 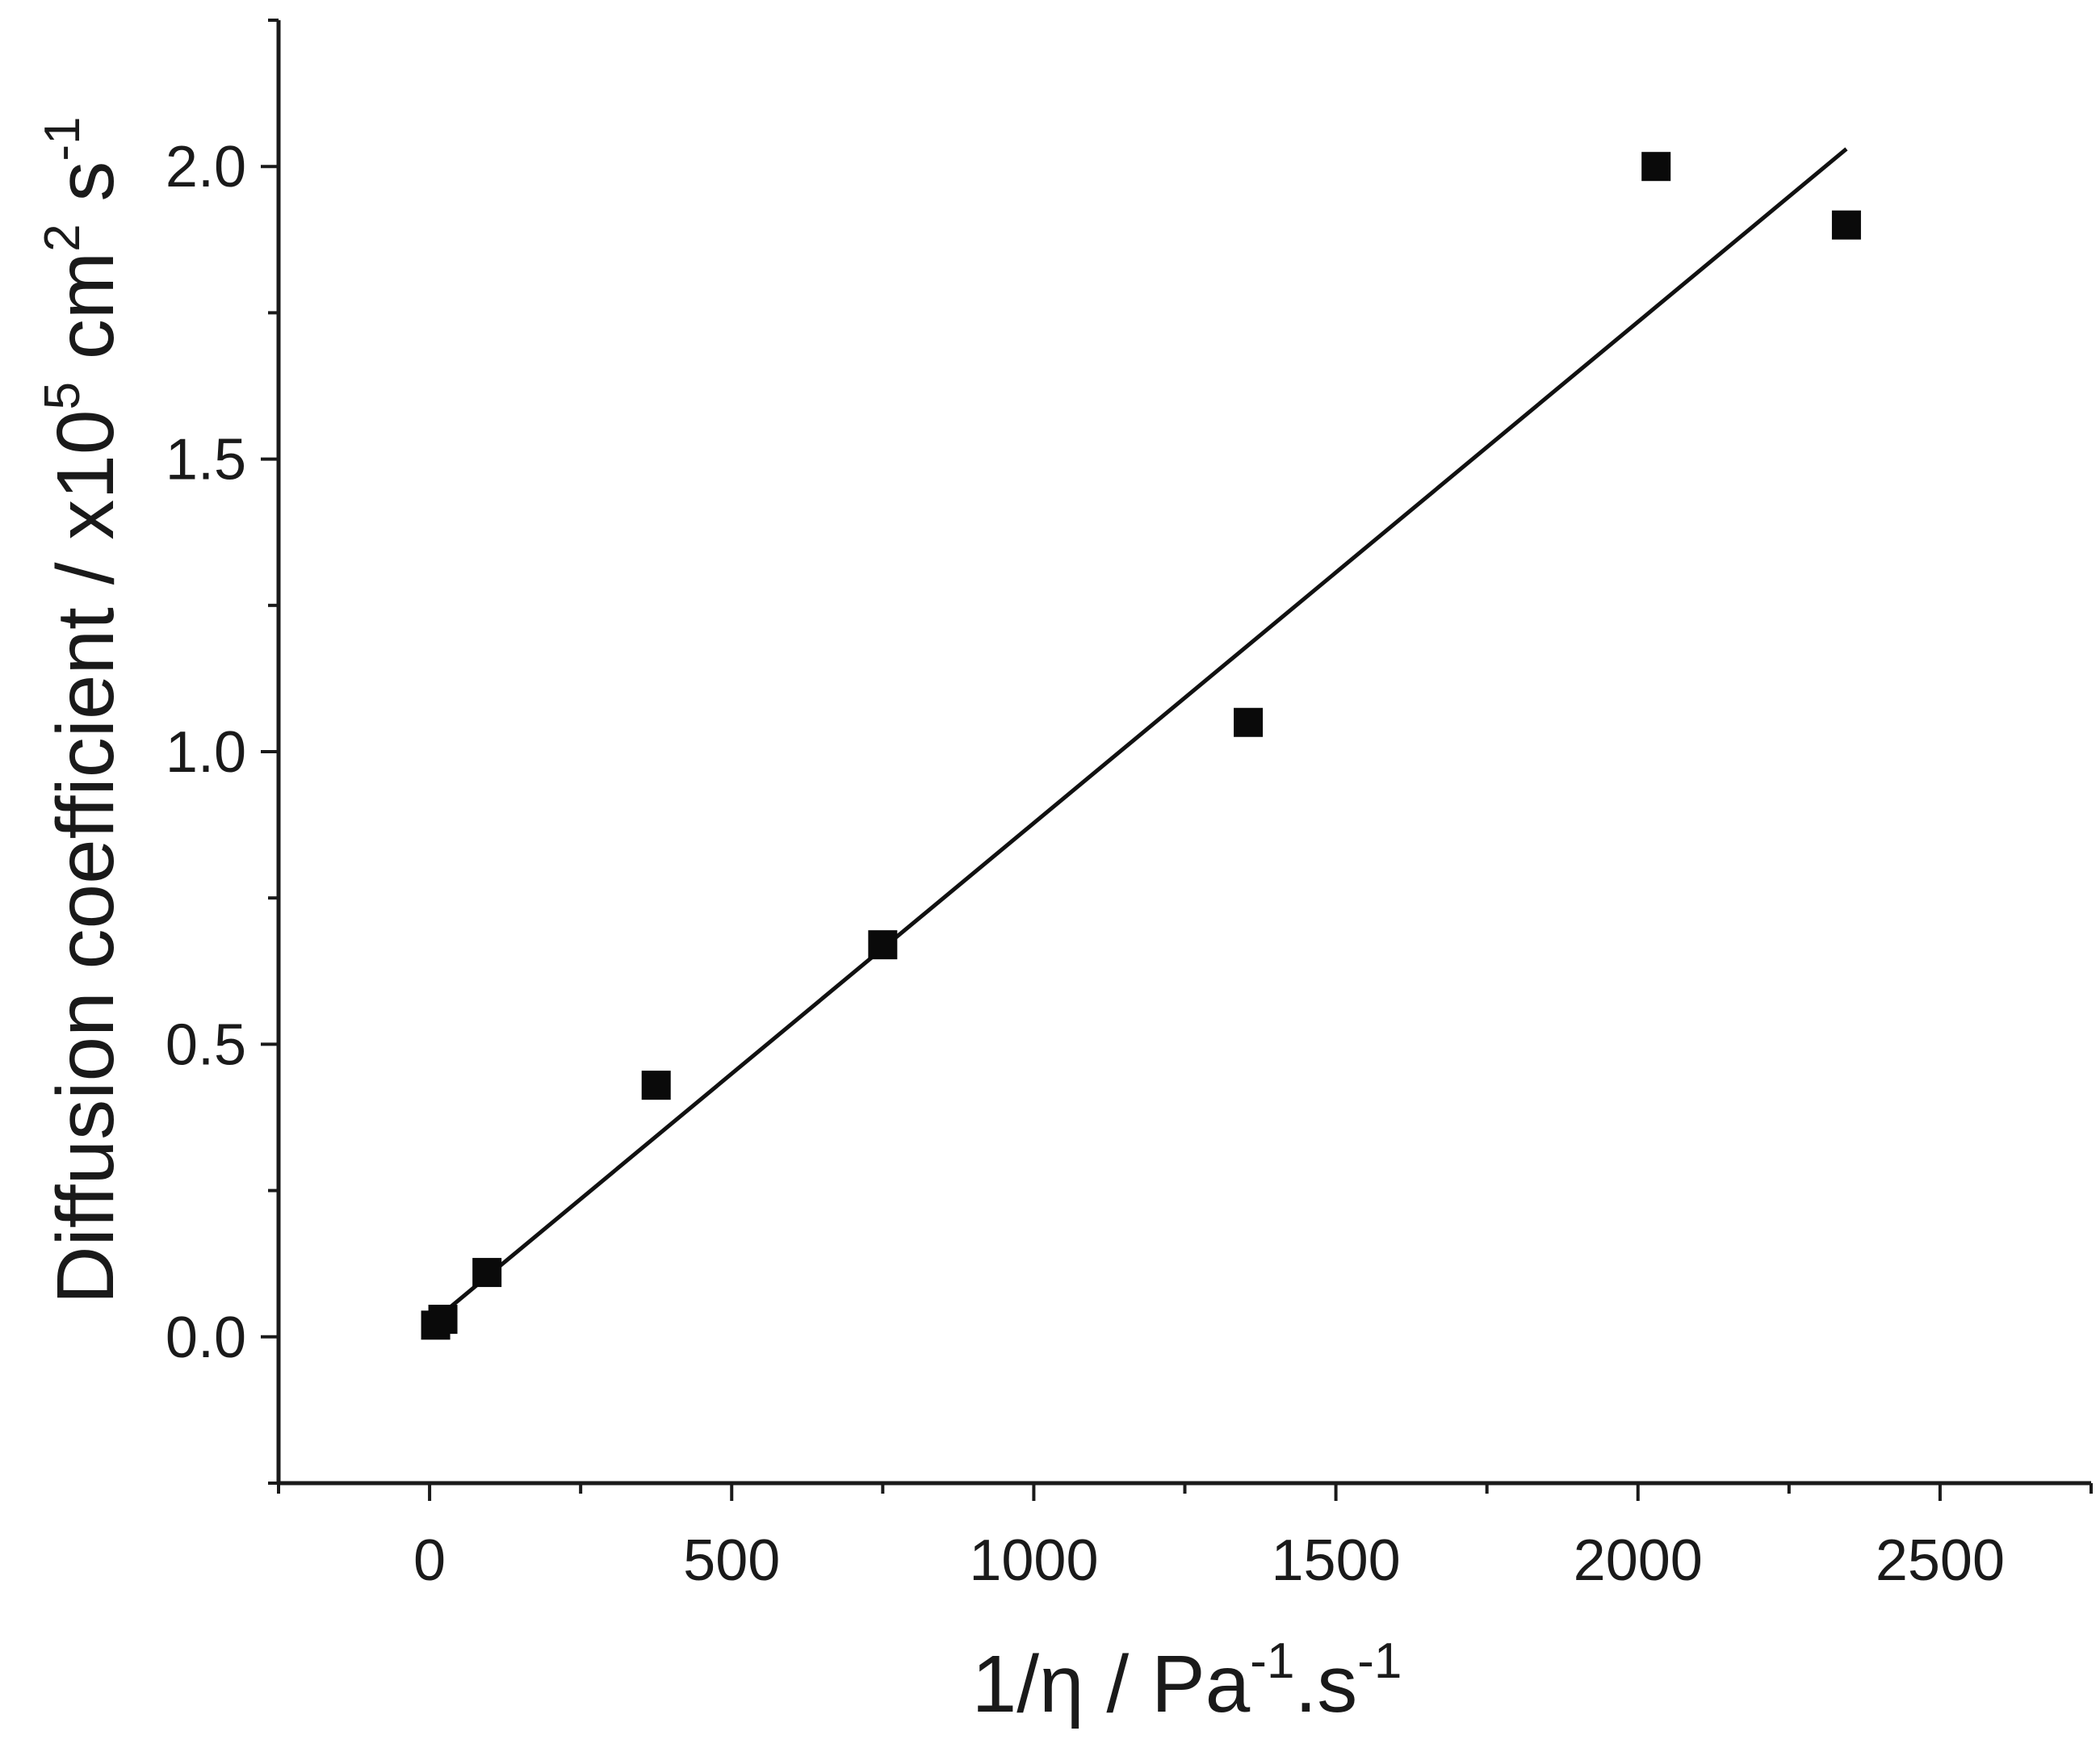 What do you see at coordinates (1325, 1684) in the screenshot?
I see `x-axis-title-mid: .s` at bounding box center [1325, 1684].